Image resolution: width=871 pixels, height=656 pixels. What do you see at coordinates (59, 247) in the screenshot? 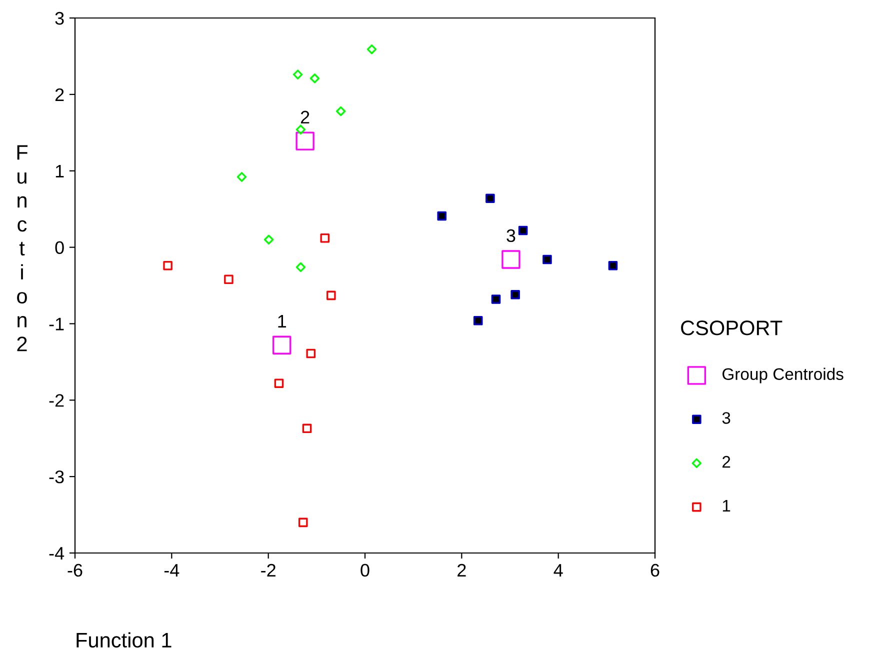
I see `y-tick-label: 0` at bounding box center [59, 247].